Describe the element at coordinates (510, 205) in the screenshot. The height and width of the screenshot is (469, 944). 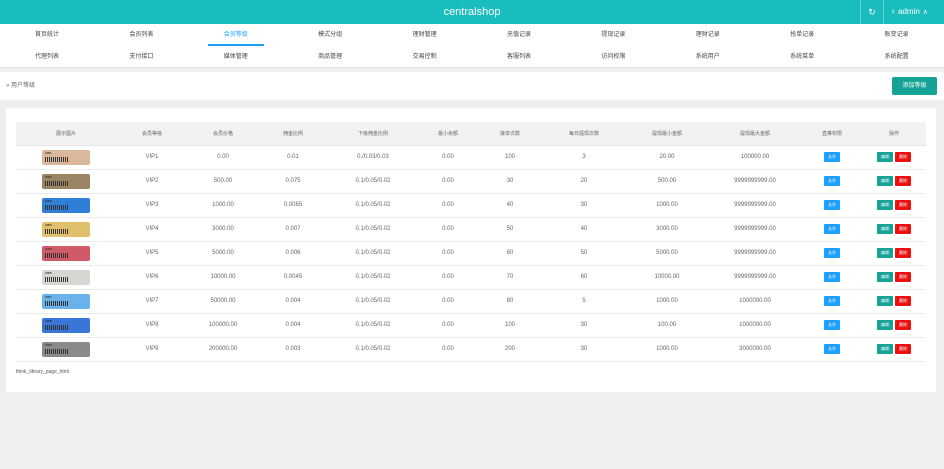
I see `cell-order-count: 40` at that location.